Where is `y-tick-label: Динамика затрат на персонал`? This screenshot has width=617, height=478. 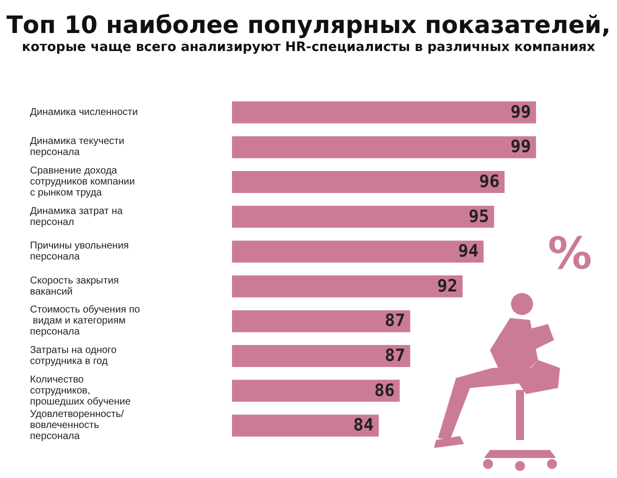 y-tick-label: Динамика затрат на персонал is located at coordinates (78, 217).